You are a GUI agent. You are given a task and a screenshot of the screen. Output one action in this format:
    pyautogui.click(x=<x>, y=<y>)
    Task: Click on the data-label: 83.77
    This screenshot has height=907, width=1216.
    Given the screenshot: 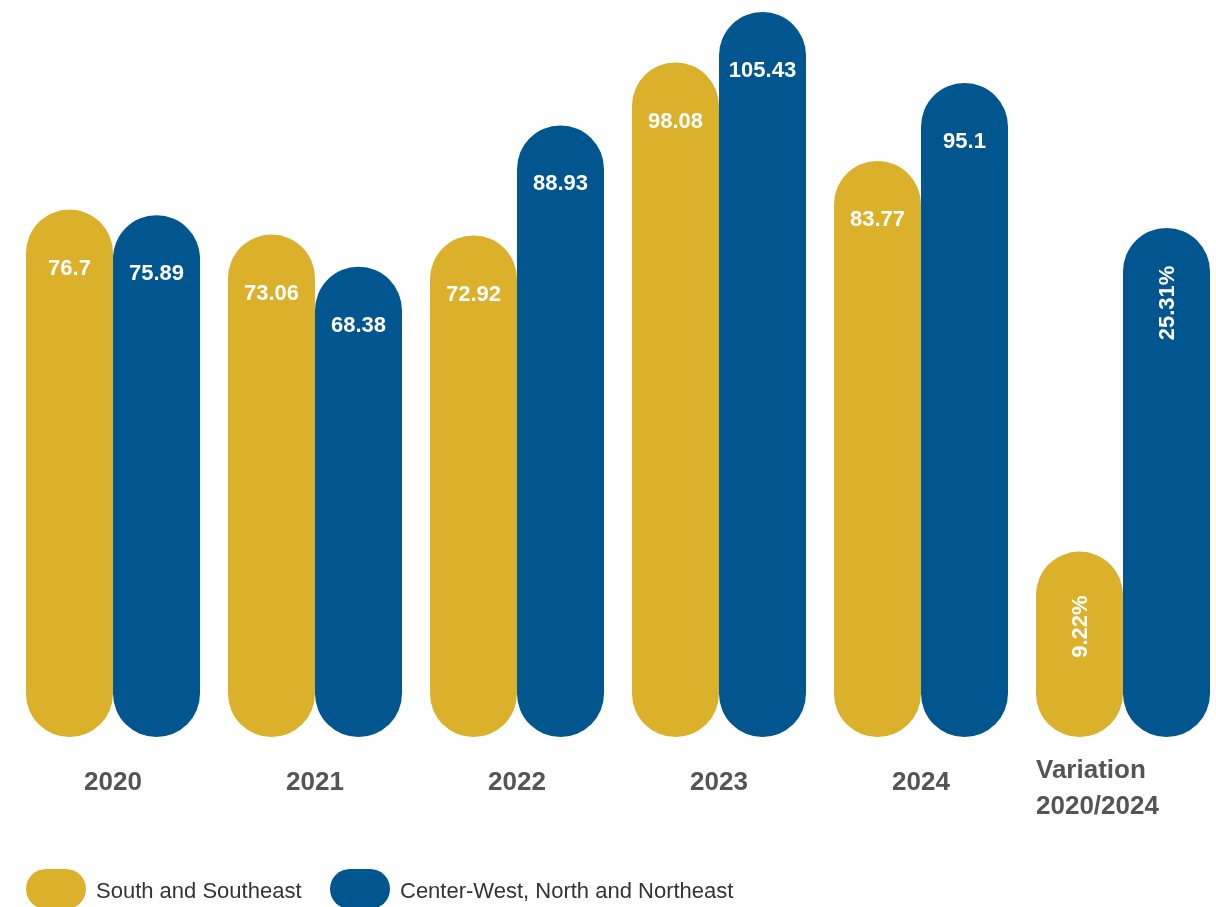 What is the action you would take?
    pyautogui.click(x=877, y=218)
    